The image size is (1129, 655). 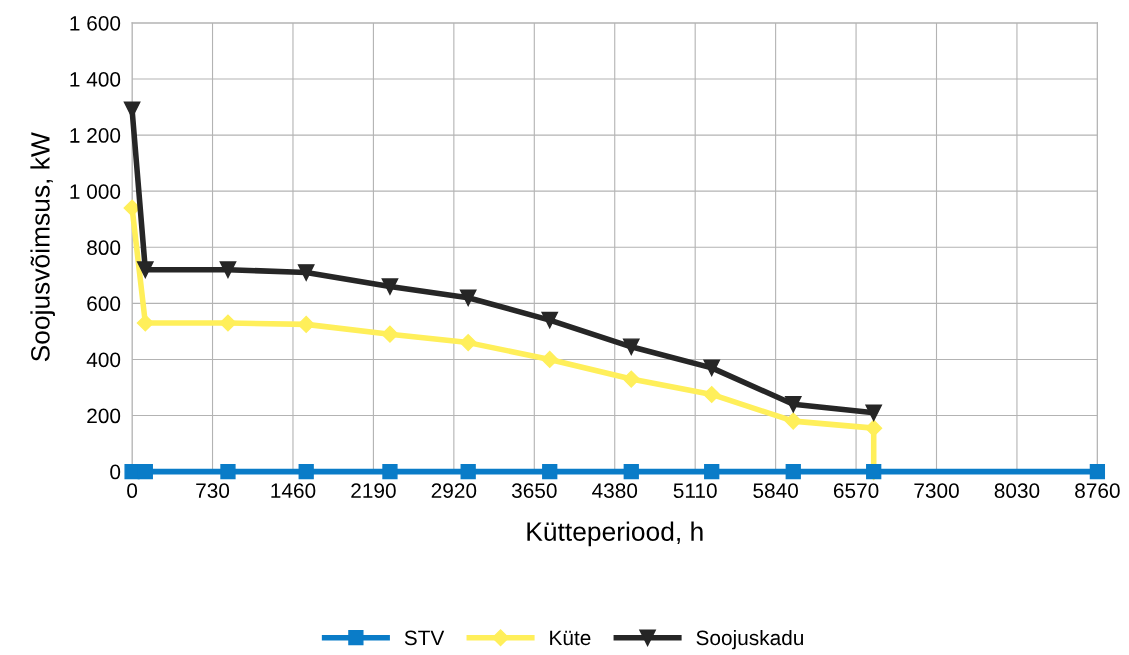 What do you see at coordinates (570, 638) in the screenshot?
I see `legend-label: Küte` at bounding box center [570, 638].